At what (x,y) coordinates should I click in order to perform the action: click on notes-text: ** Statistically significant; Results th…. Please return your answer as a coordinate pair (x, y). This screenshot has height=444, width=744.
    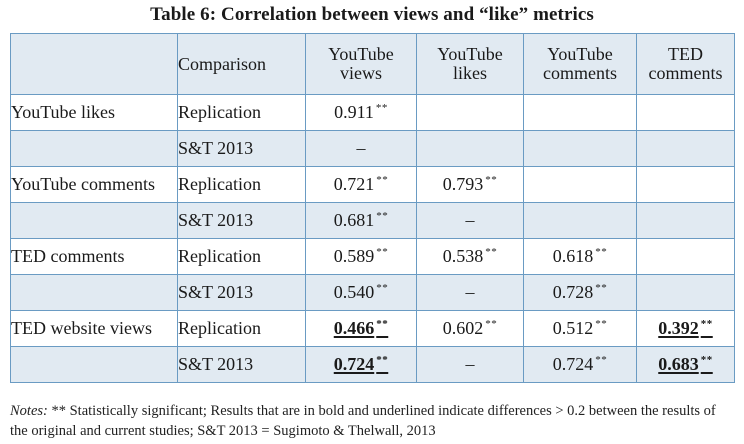
    Looking at the image, I should click on (363, 421).